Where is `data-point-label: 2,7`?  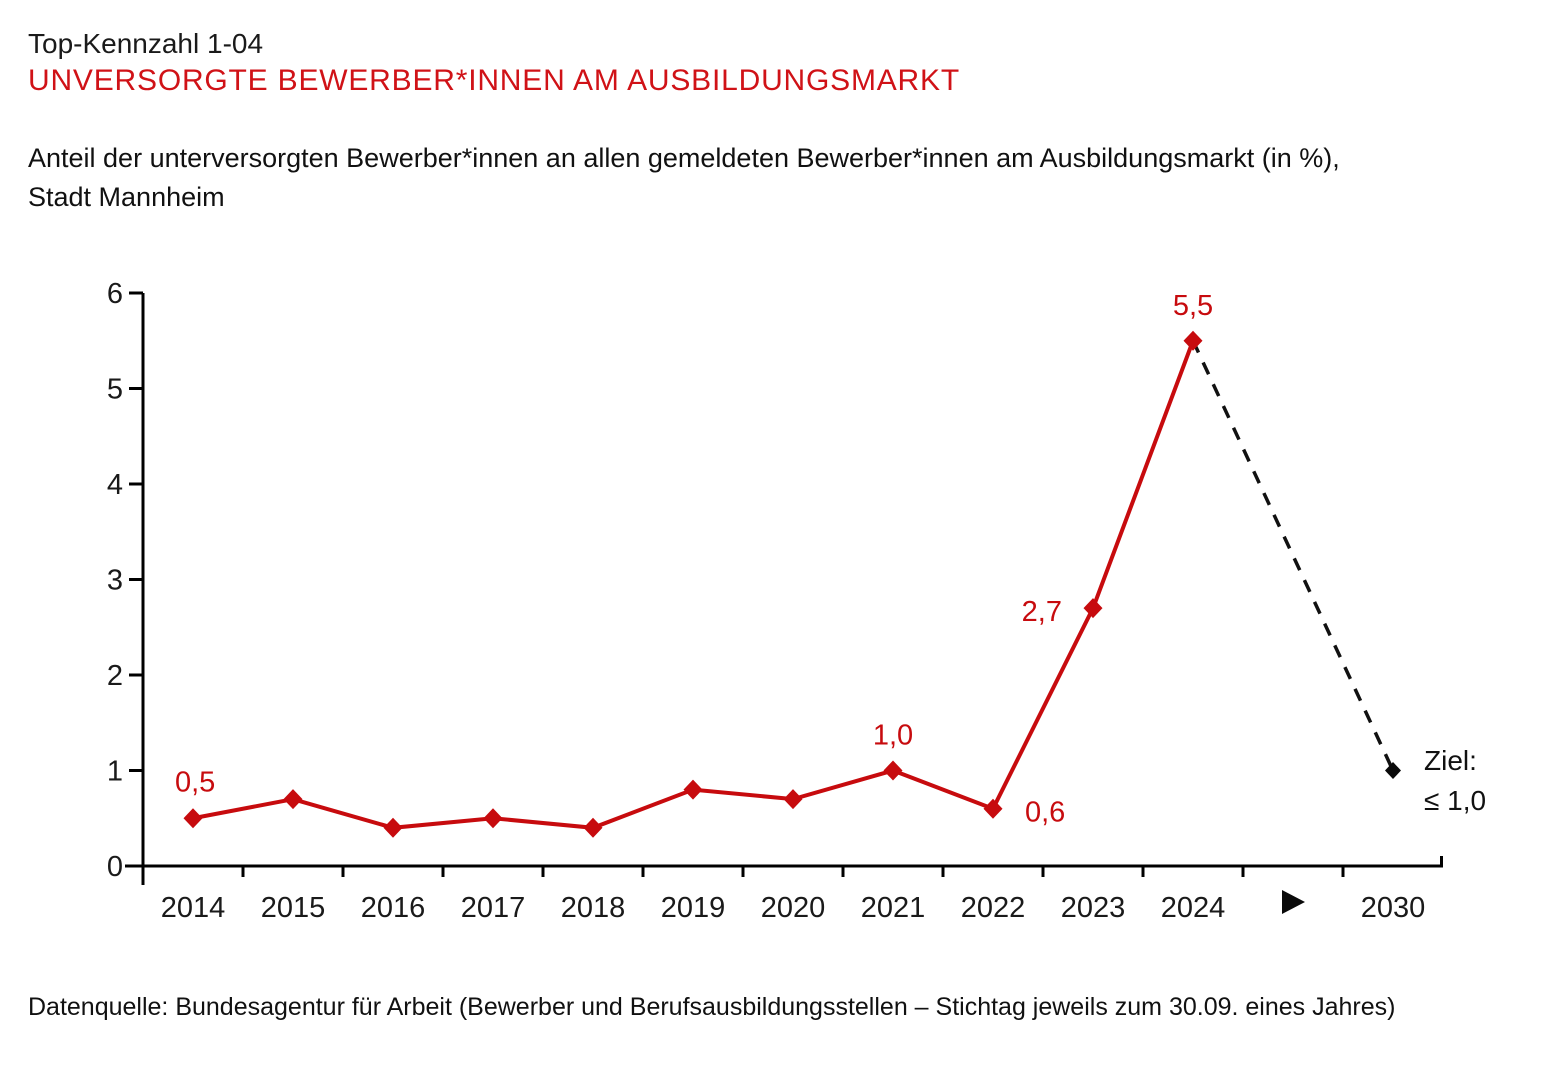
data-point-label: 2,7 is located at coordinates (1042, 612).